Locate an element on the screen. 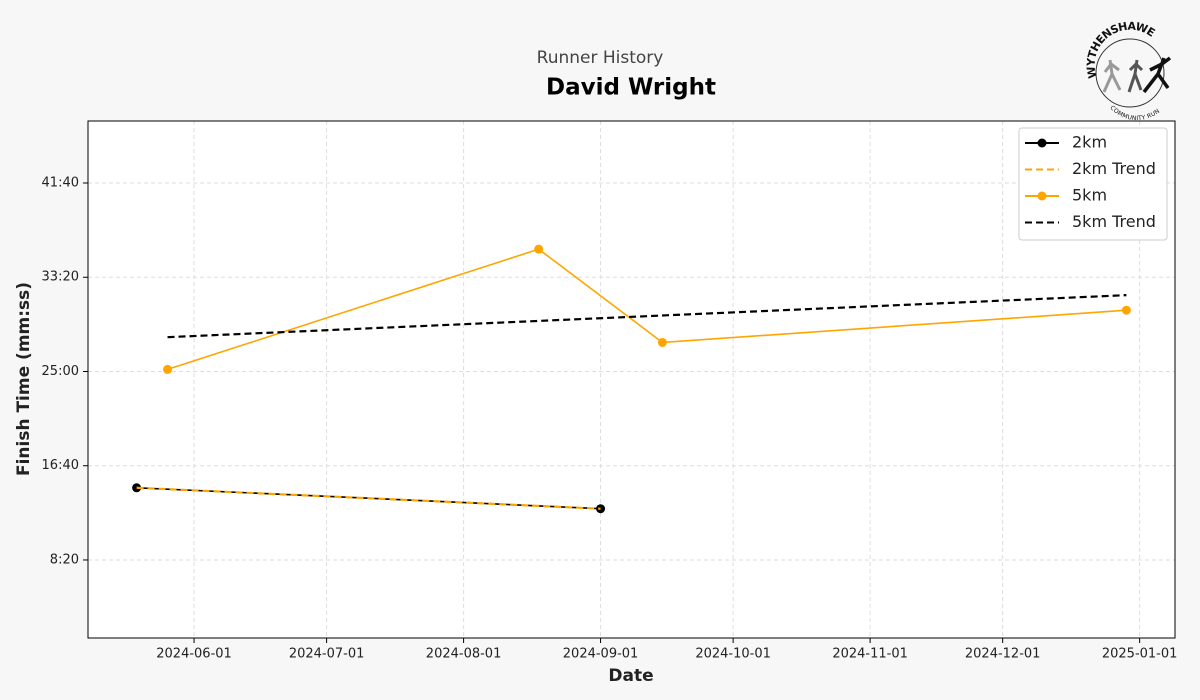 The image size is (1200, 700). y-tick-label: 25:00 is located at coordinates (60, 371).